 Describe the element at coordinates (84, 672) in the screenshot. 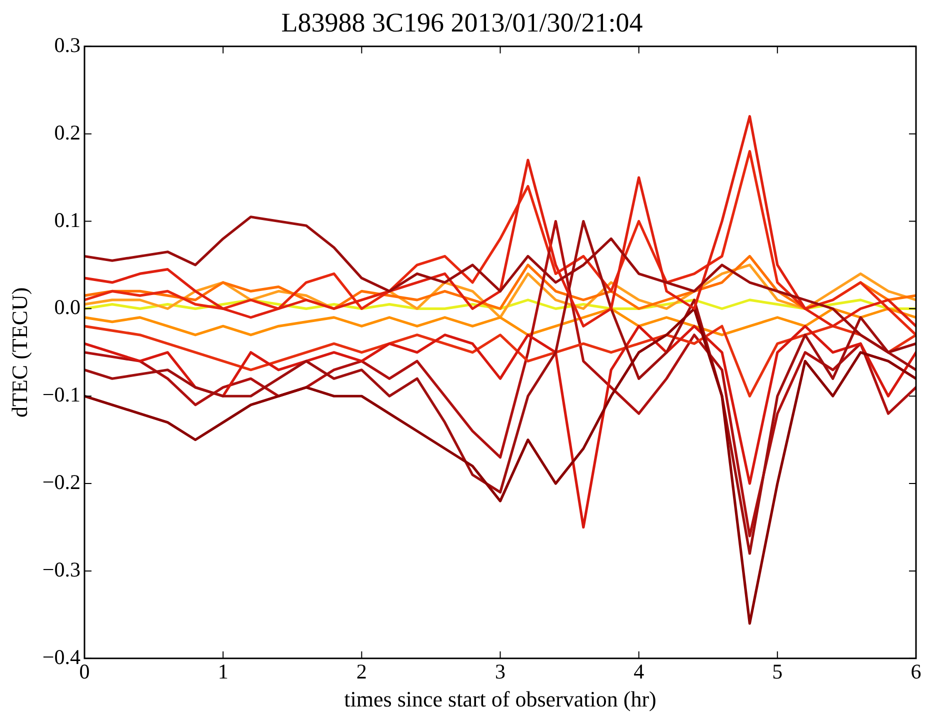

I see `x-tick-label: 0` at that location.